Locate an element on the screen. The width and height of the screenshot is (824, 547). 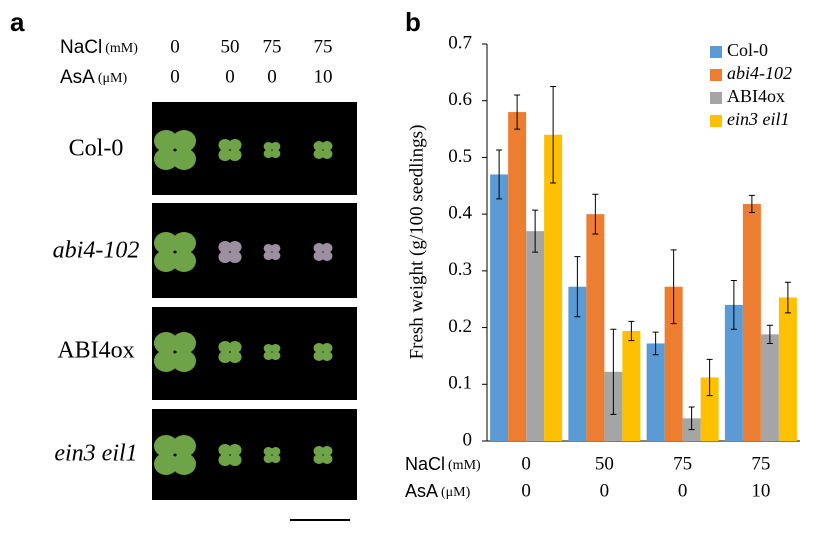
condition-value: 50 is located at coordinates (230, 46).